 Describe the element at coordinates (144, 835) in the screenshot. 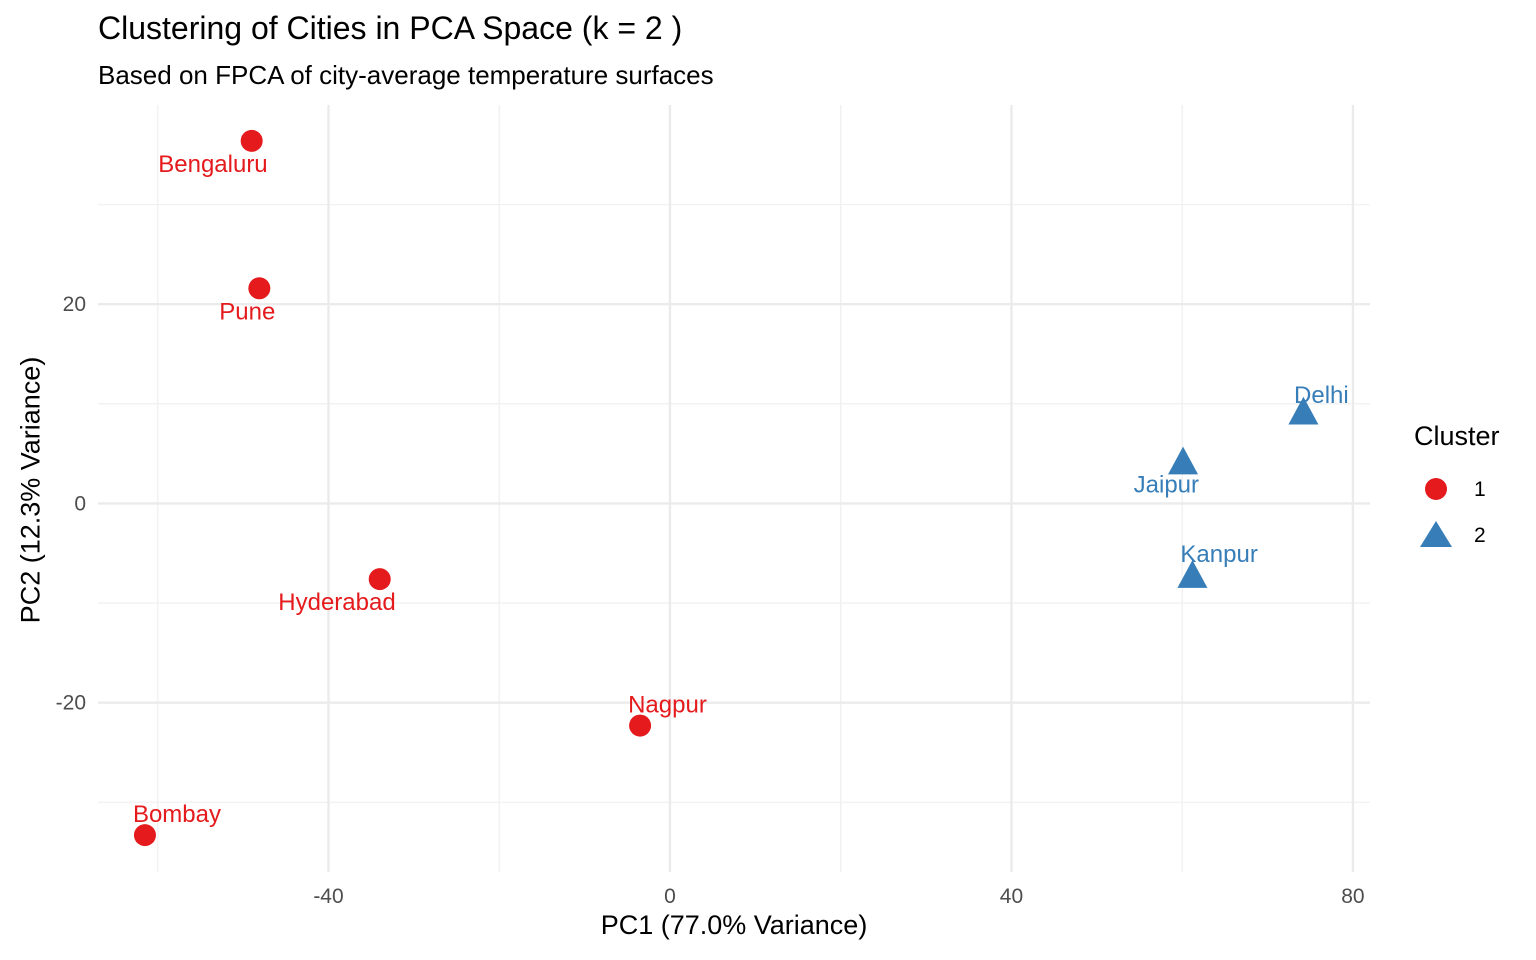

I see `point-circle-bombay` at that location.